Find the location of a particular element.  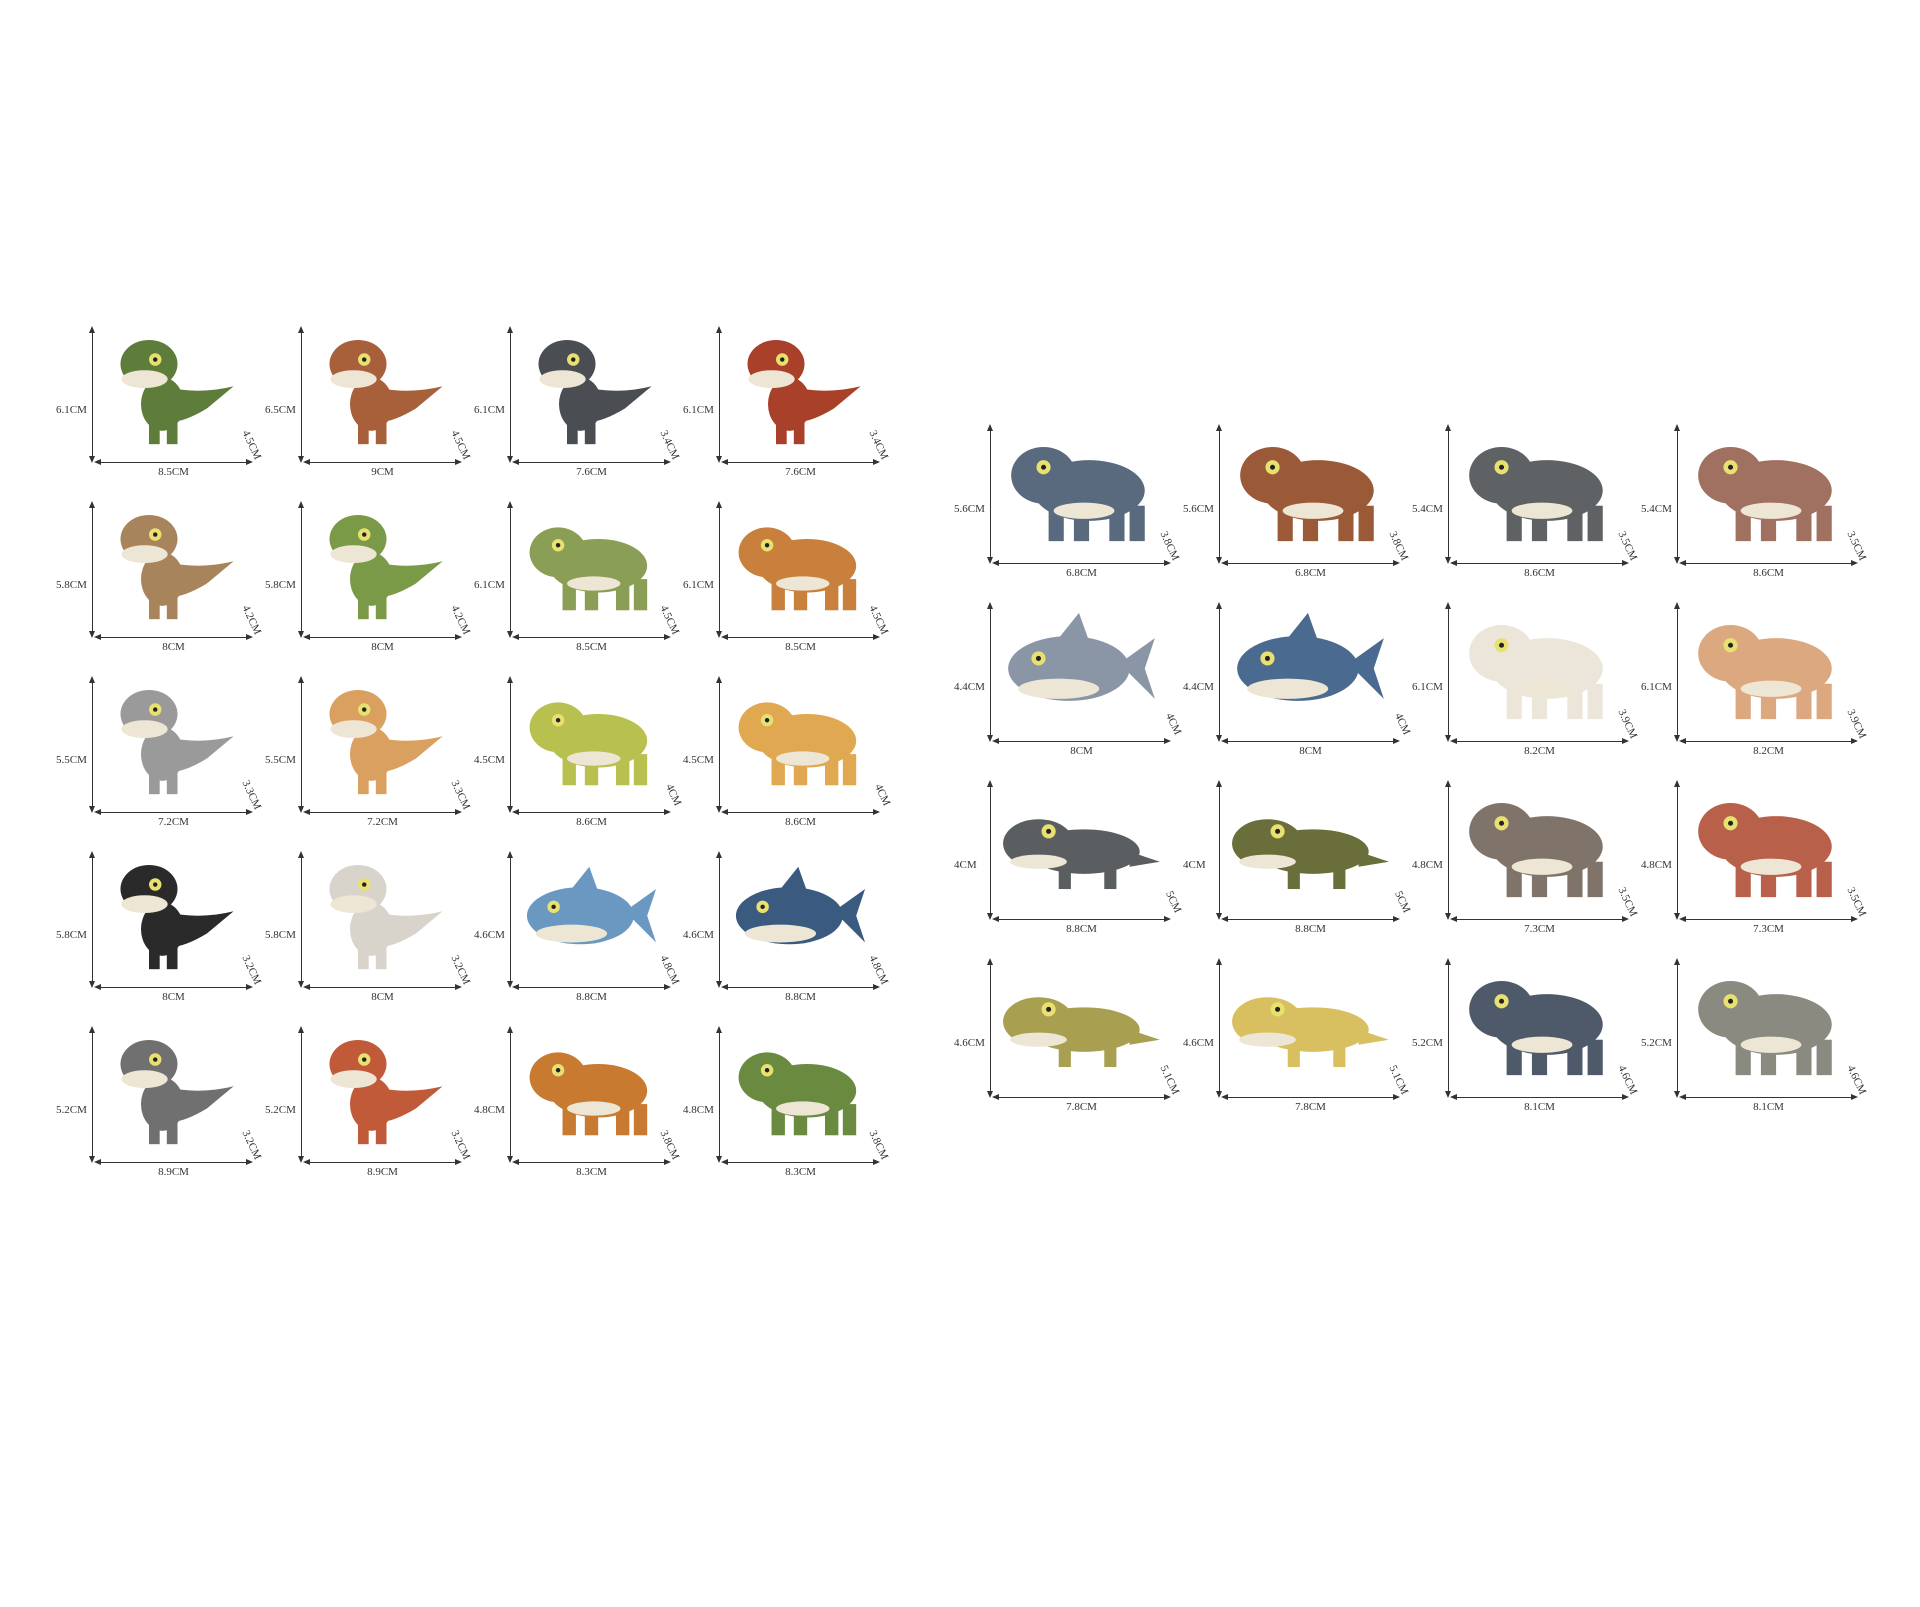

toy-item: 4.5CM 8.6CM 4CM is located at coordinates (581, 753).